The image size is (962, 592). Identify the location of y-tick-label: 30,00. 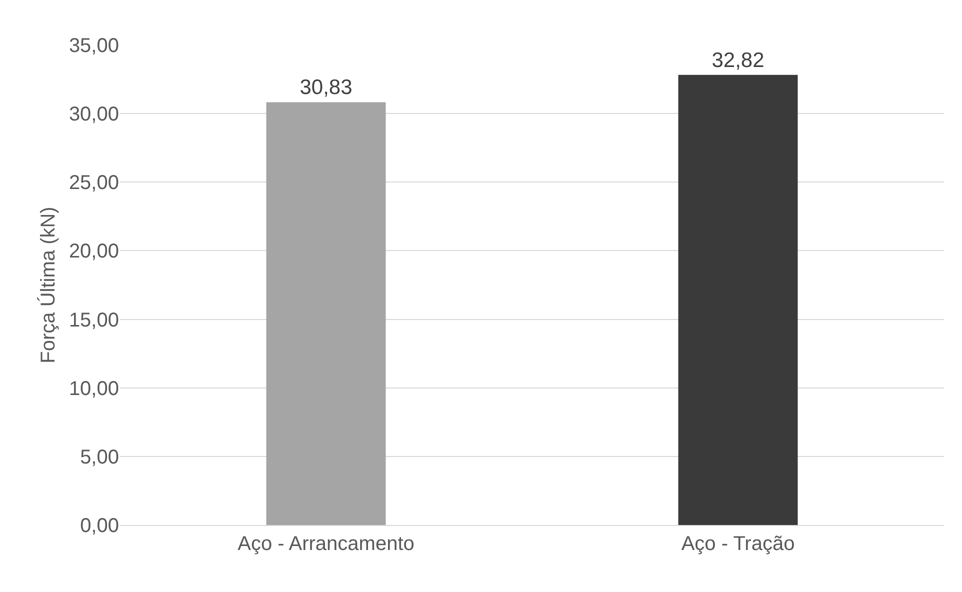
(93, 115).